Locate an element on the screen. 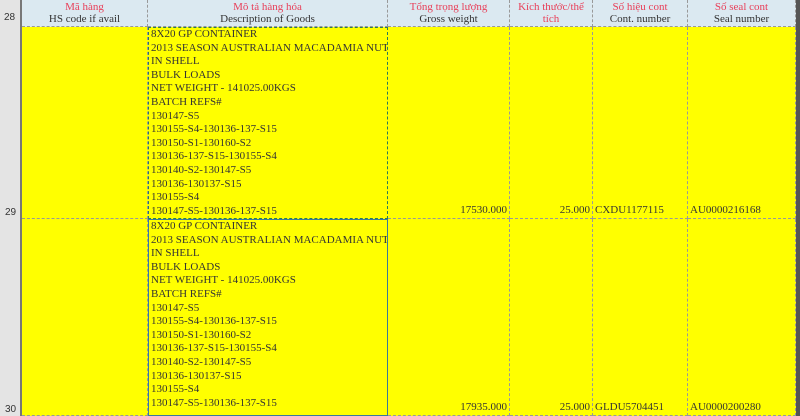 This screenshot has width=800, height=416. header-label-vn: Mã hàng is located at coordinates (84, 7).